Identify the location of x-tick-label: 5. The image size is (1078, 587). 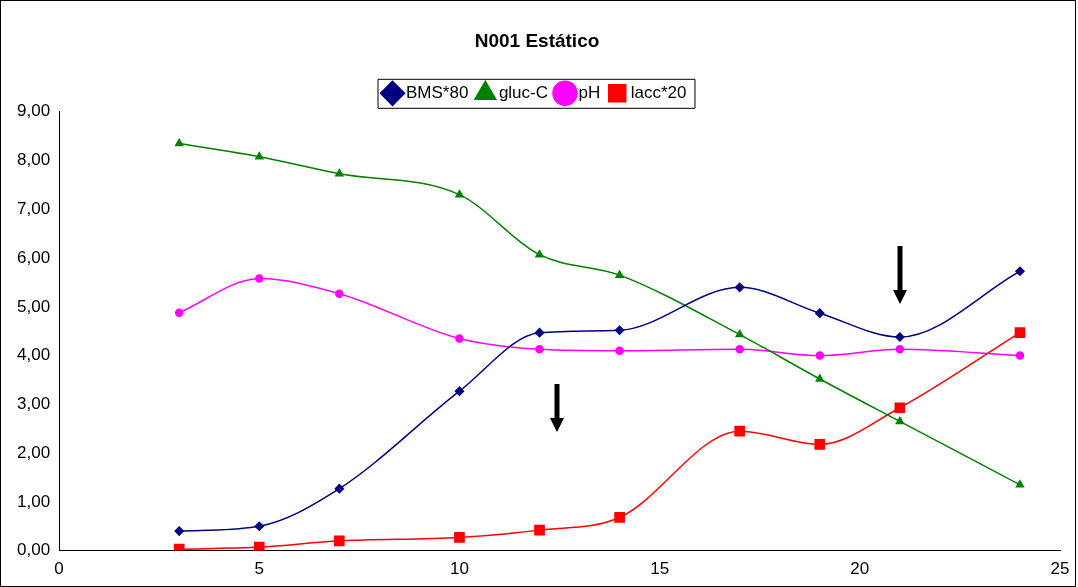
(259, 569).